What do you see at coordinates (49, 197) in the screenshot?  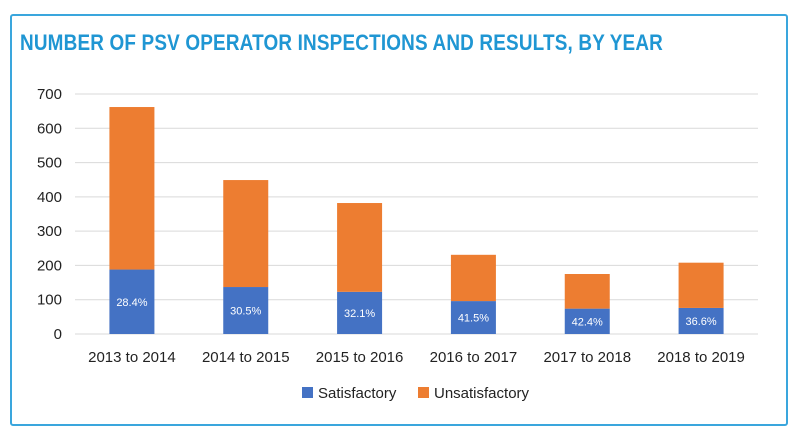 I see `y-tick-label: 400` at bounding box center [49, 197].